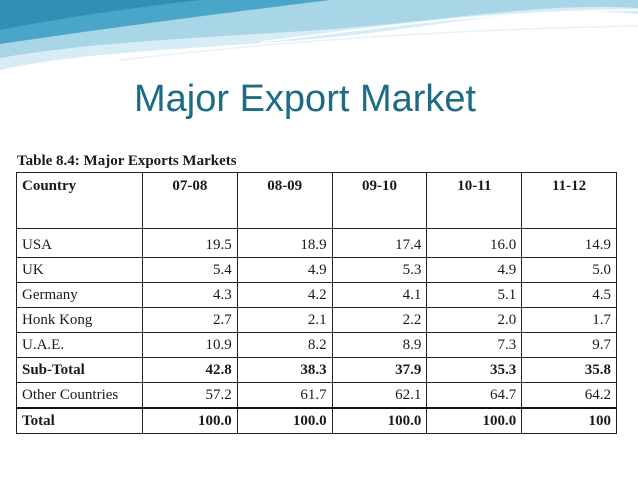 This screenshot has width=638, height=479. What do you see at coordinates (379, 345) in the screenshot?
I see `row-value: 8.9` at bounding box center [379, 345].